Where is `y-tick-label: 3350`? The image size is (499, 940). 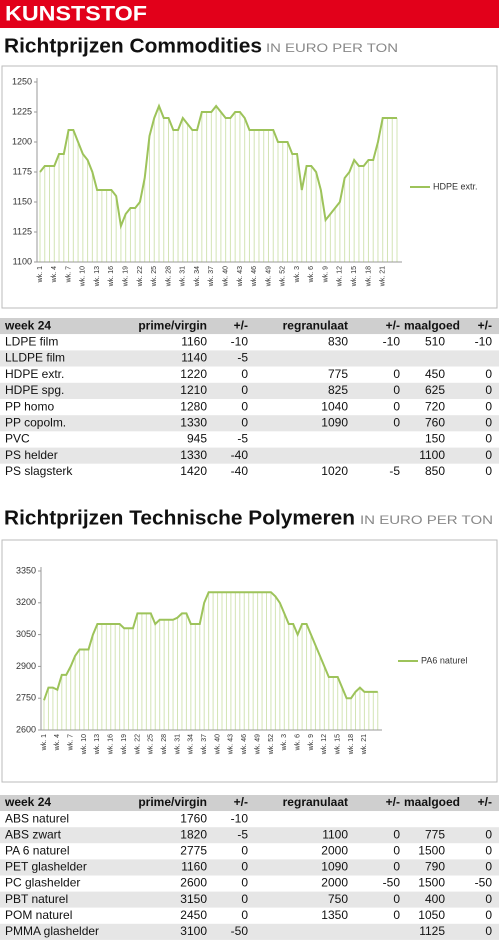
y-tick-label: 3350 is located at coordinates (26, 570).